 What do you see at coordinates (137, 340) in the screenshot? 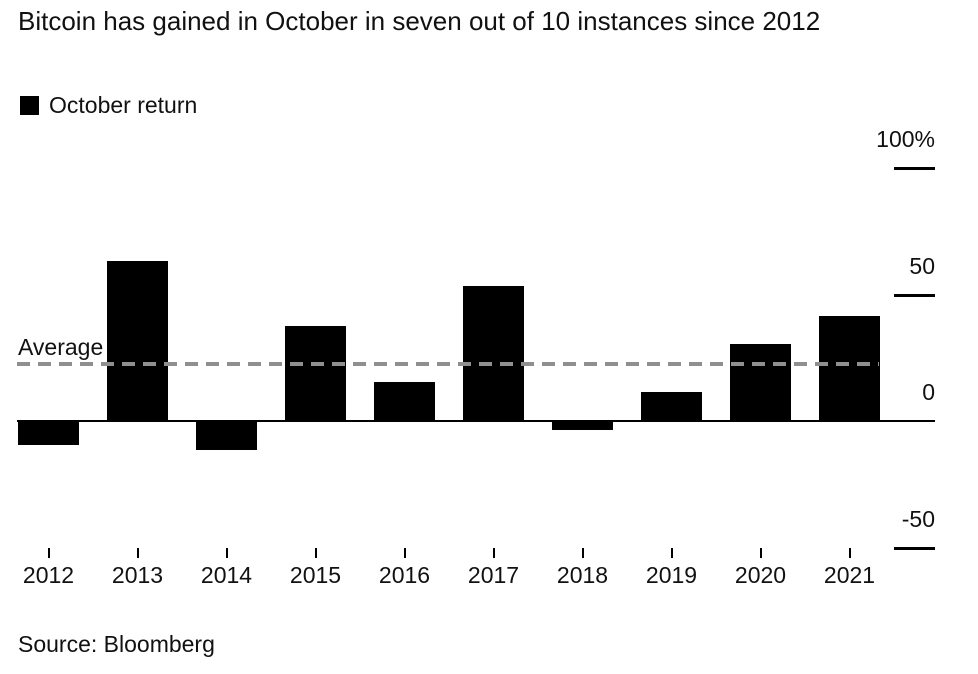
I see `bar-2013` at bounding box center [137, 340].